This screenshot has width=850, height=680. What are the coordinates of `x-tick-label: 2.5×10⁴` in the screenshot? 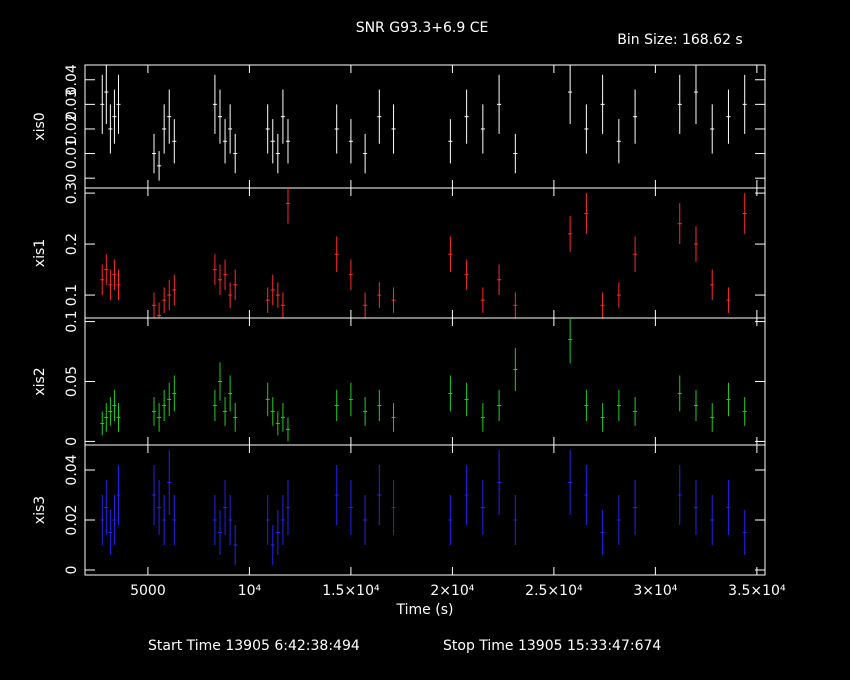 It's located at (554, 591).